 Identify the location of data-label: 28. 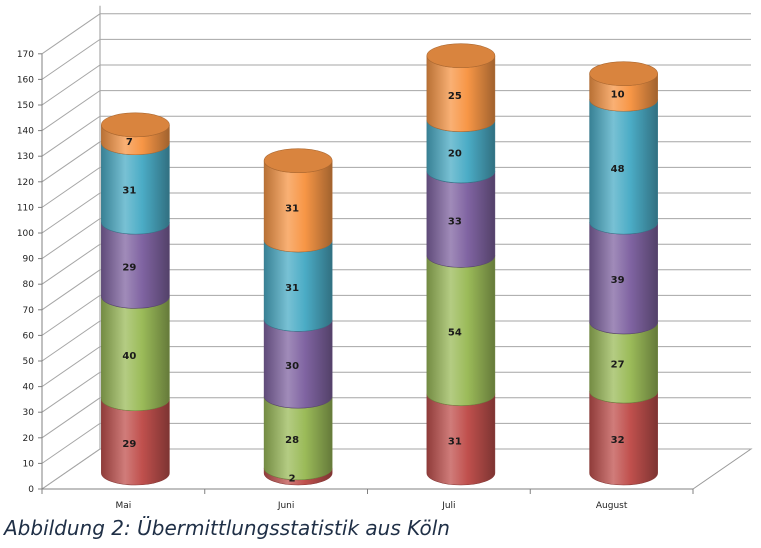
(292, 440).